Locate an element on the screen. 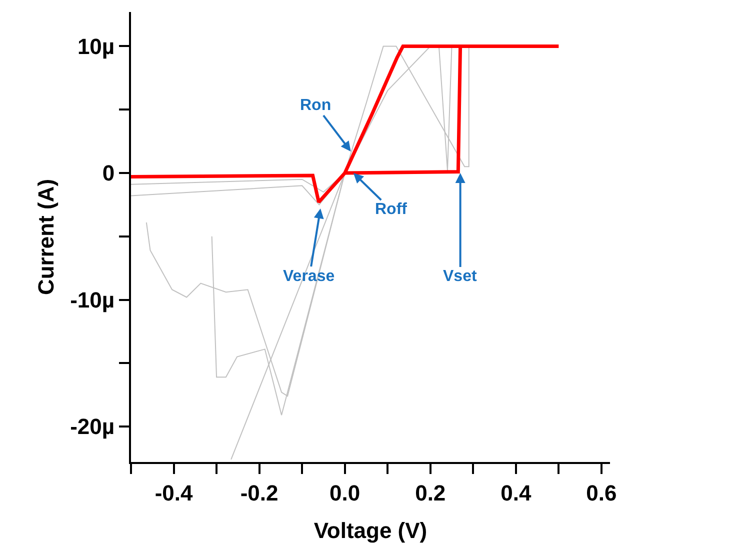 Image resolution: width=733 pixels, height=550 pixels. y-axis-title: Current (A) is located at coordinates (45, 237).